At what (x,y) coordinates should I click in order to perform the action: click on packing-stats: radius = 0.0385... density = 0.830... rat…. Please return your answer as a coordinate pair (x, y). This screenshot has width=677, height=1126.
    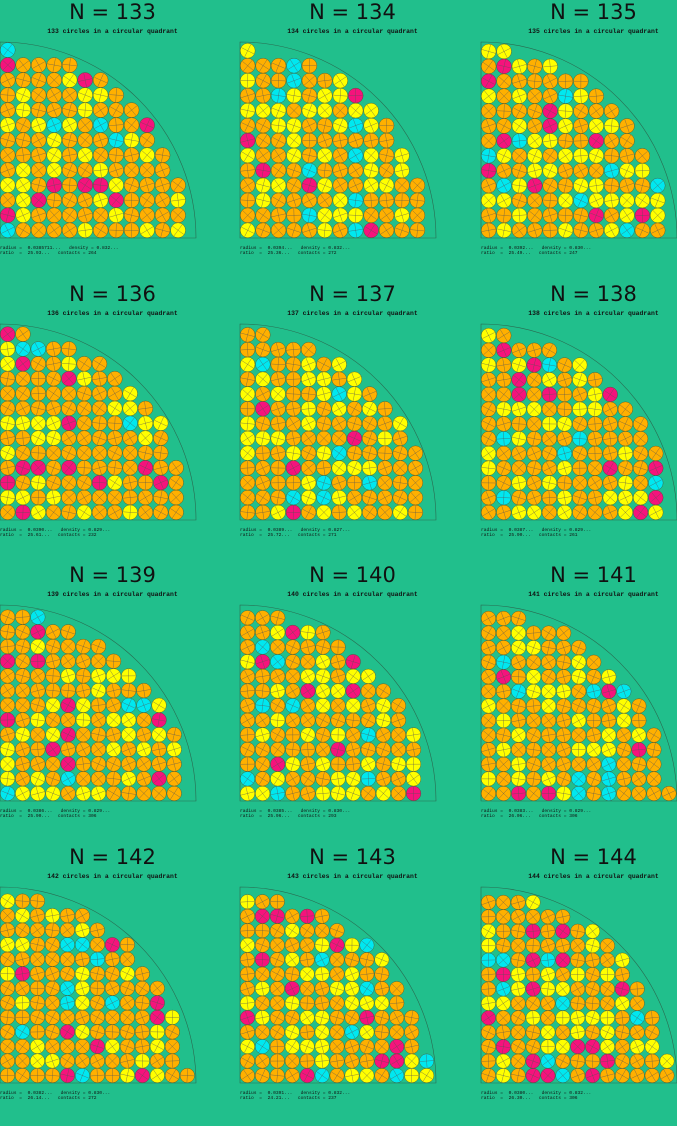
    Looking at the image, I should click on (352, 816).